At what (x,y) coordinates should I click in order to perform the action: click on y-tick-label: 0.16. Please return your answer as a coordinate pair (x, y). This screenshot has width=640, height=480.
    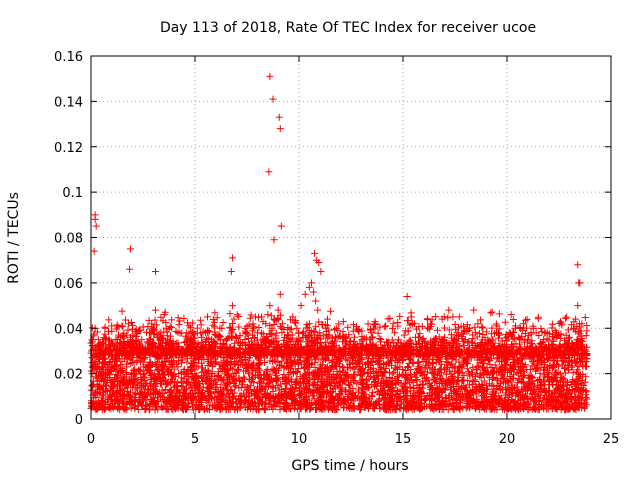
    Looking at the image, I should click on (68, 57).